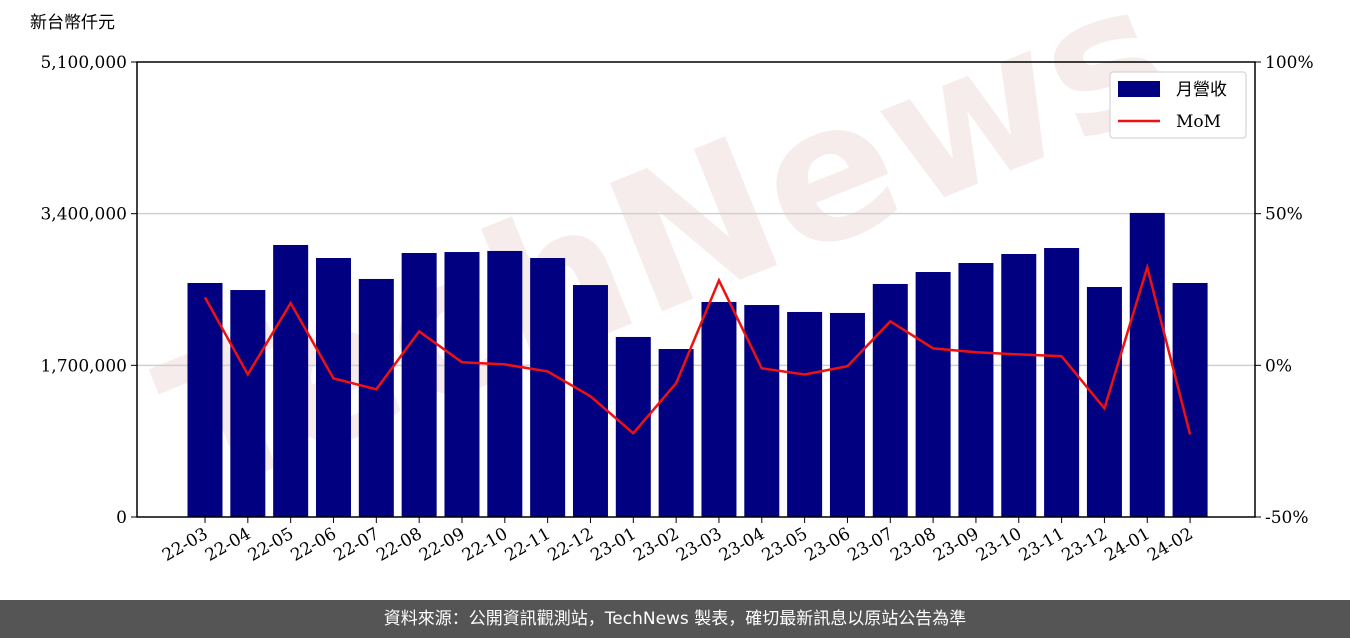 The width and height of the screenshot is (1350, 638). Describe the element at coordinates (999, 545) in the screenshot. I see `x-tick-label: 23-10` at that location.